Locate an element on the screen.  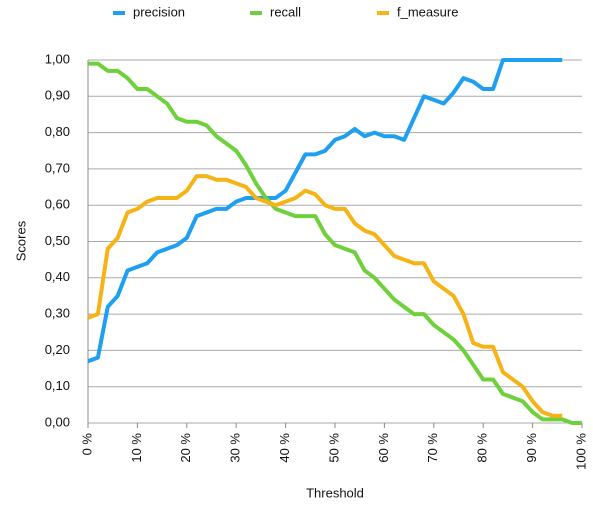
y-axis-label: Scores is located at coordinates (20, 240).